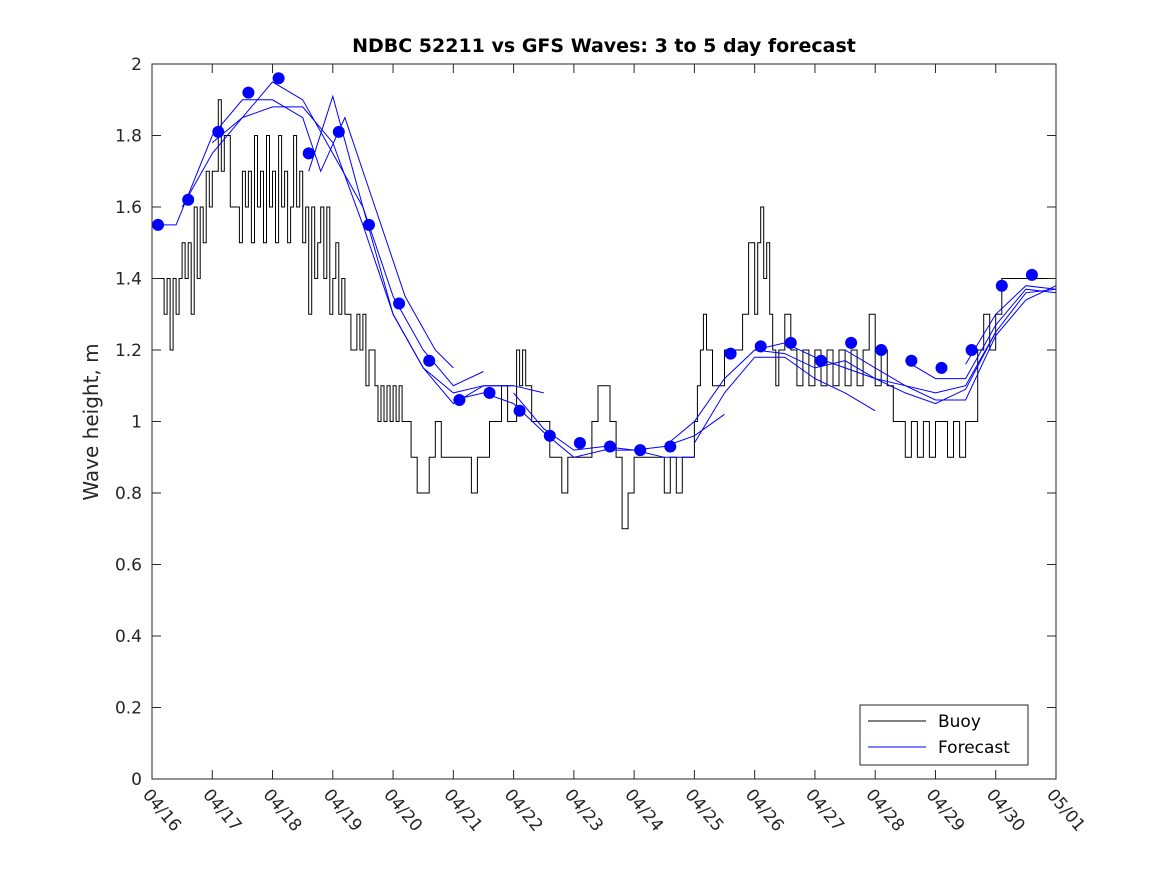  What do you see at coordinates (884, 810) in the screenshot?
I see `x-tick-label: 04/28` at bounding box center [884, 810].